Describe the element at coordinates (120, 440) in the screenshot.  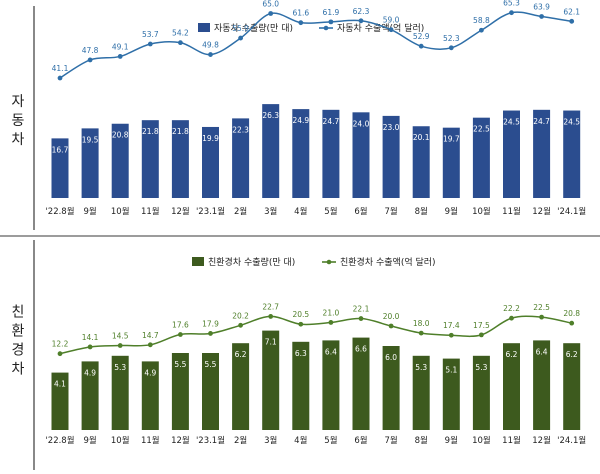
I see `eco-x-tick-label: 10월` at that location.